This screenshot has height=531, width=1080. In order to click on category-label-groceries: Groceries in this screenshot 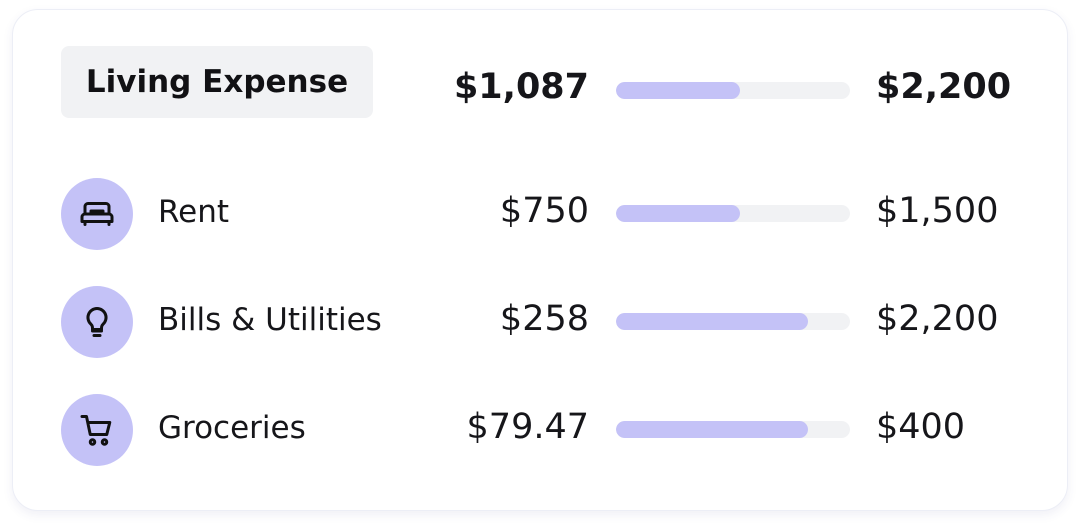, I will do `click(232, 428)`.